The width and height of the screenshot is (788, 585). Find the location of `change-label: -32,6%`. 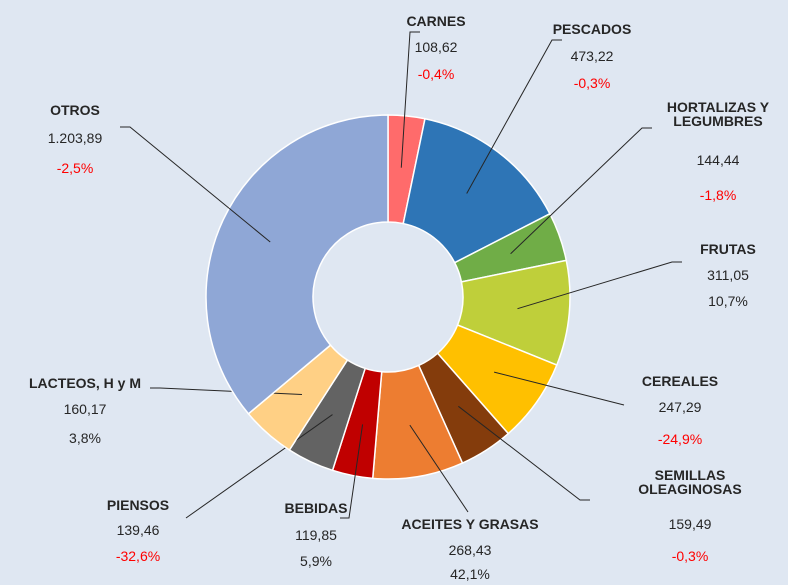

change-label: -32,6% is located at coordinates (138, 556).